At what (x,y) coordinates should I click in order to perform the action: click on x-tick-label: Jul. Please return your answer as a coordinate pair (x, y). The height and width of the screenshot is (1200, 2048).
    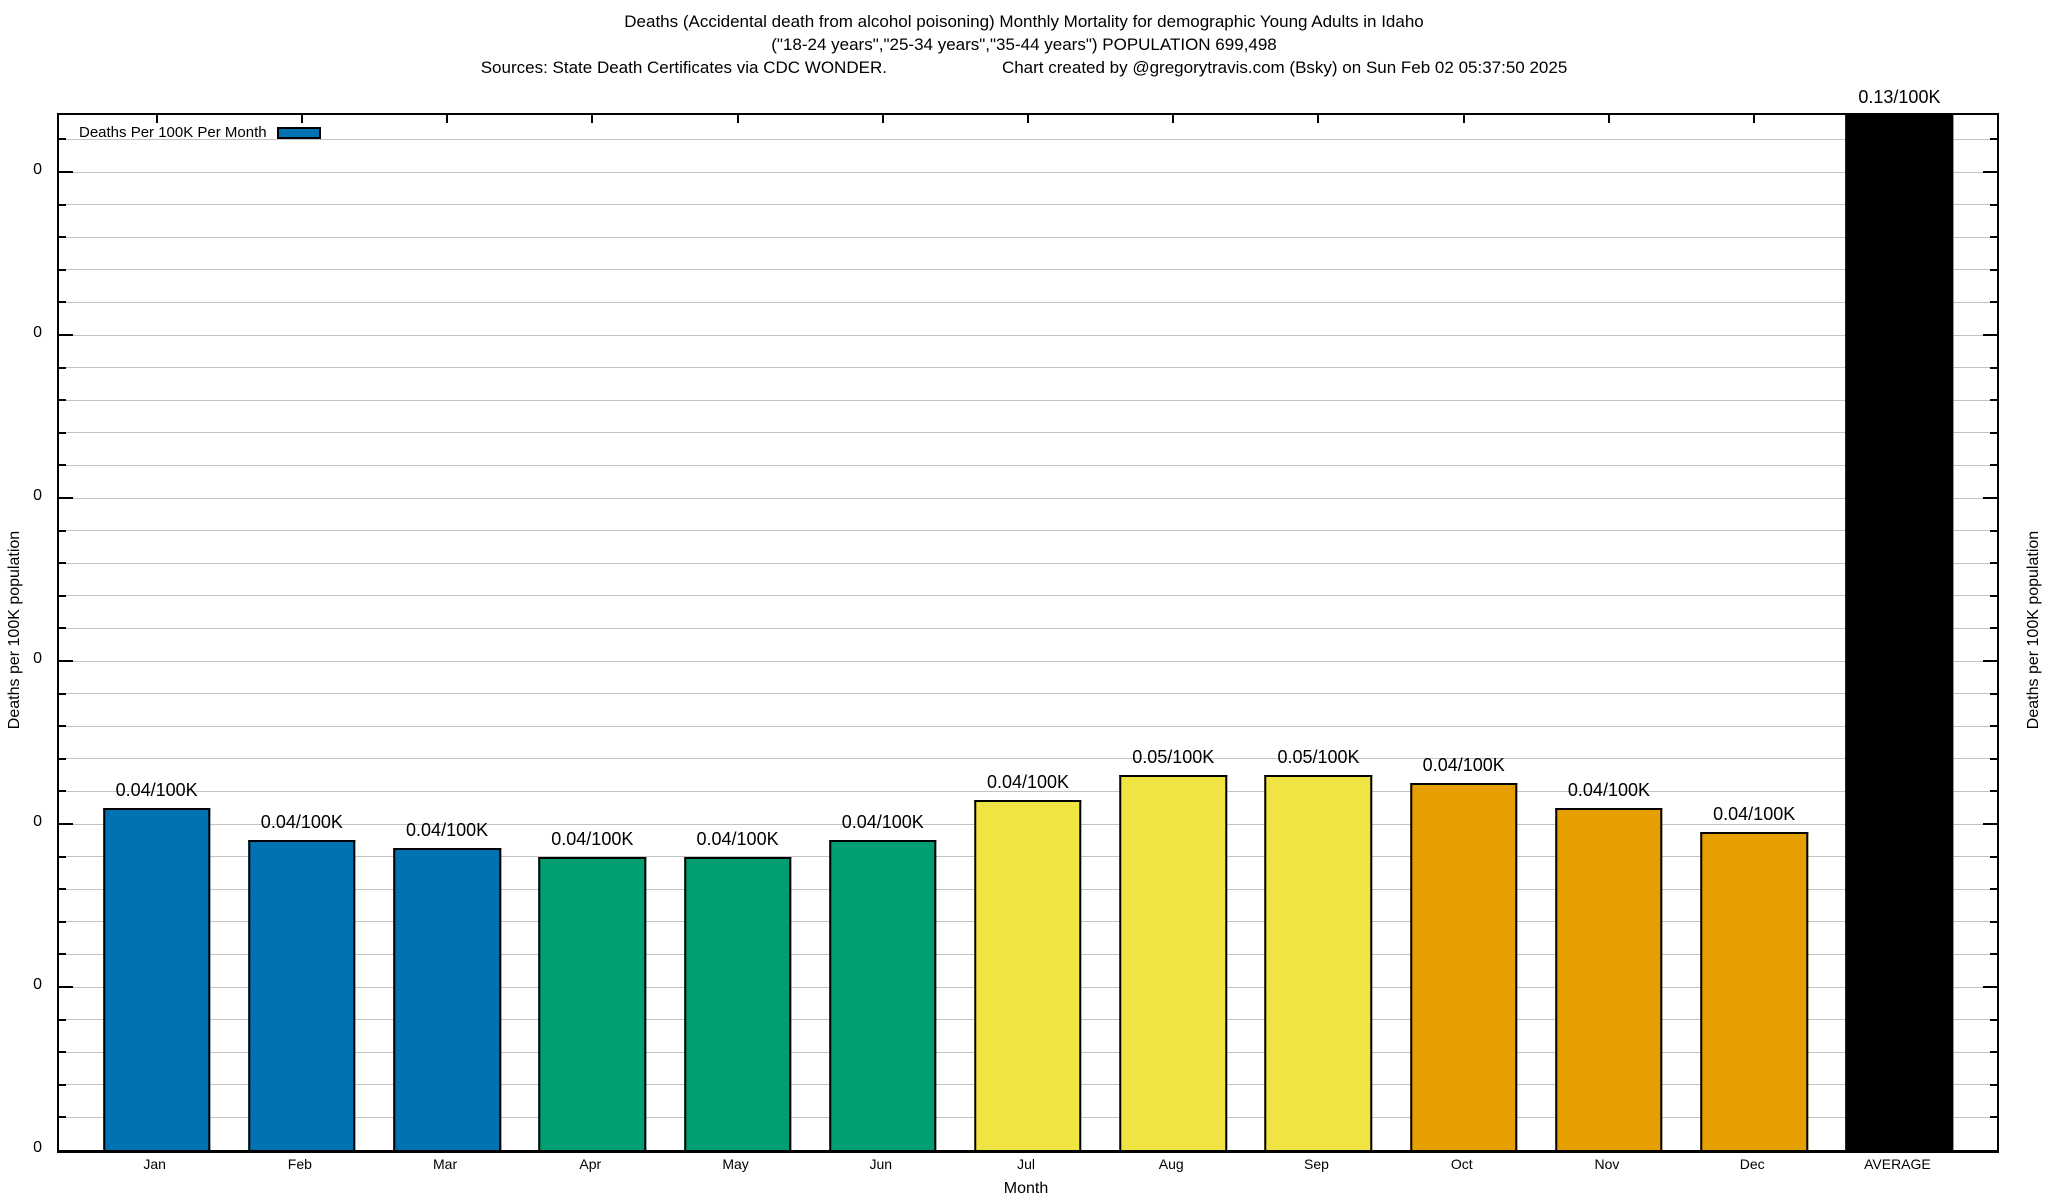
    Looking at the image, I should click on (1026, 1164).